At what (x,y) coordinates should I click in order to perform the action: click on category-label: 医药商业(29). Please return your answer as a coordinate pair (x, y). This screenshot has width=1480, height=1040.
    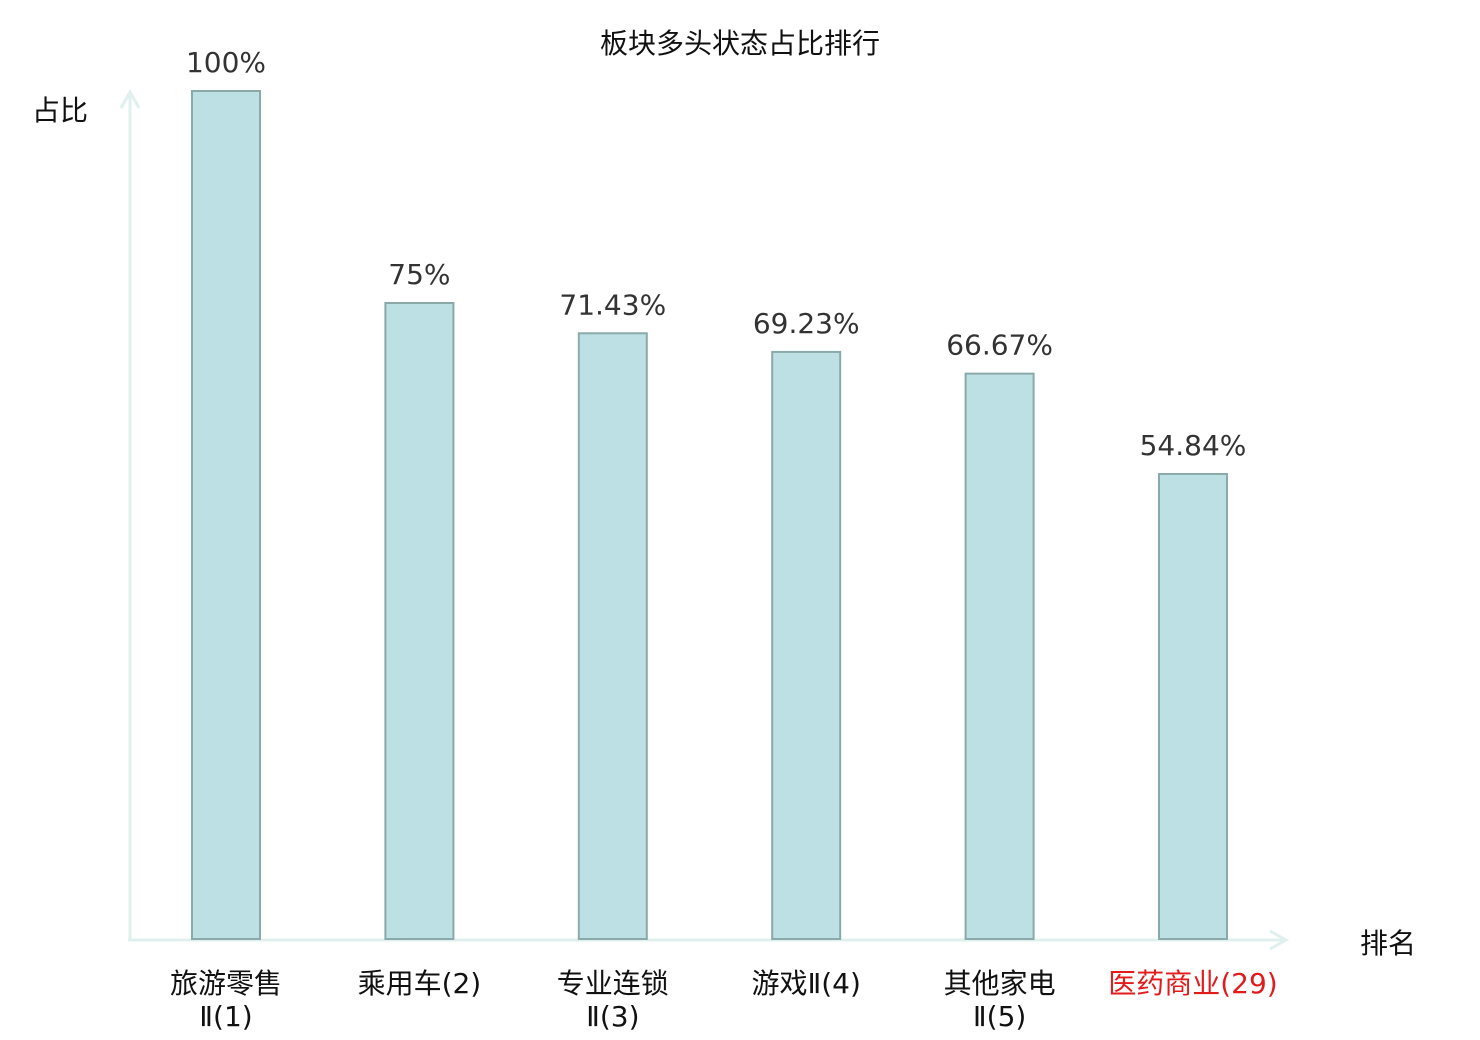
    Looking at the image, I should click on (1192, 983).